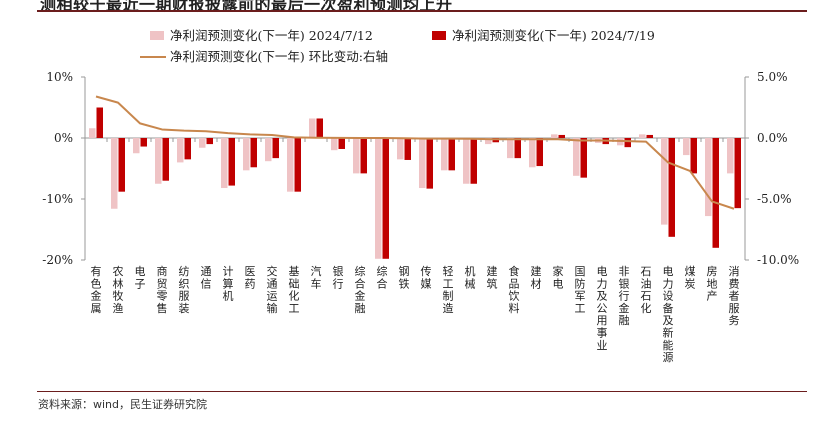 The width and height of the screenshot is (823, 423). I want to click on left-tick-label: 10%, so click(59, 77).